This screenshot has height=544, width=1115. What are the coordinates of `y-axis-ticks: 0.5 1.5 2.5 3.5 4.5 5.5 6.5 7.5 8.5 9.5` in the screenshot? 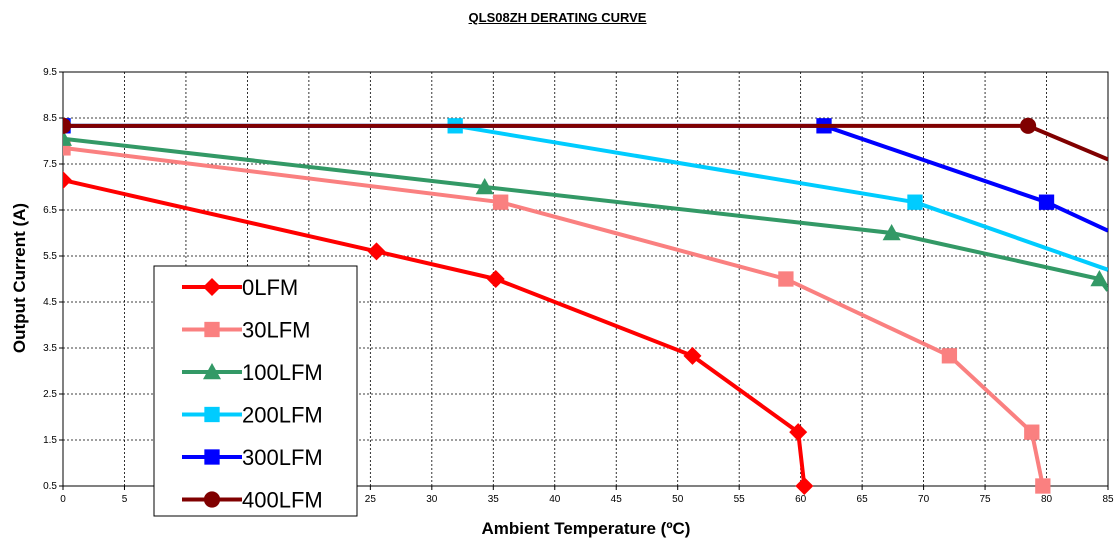 It's located at (53, 279).